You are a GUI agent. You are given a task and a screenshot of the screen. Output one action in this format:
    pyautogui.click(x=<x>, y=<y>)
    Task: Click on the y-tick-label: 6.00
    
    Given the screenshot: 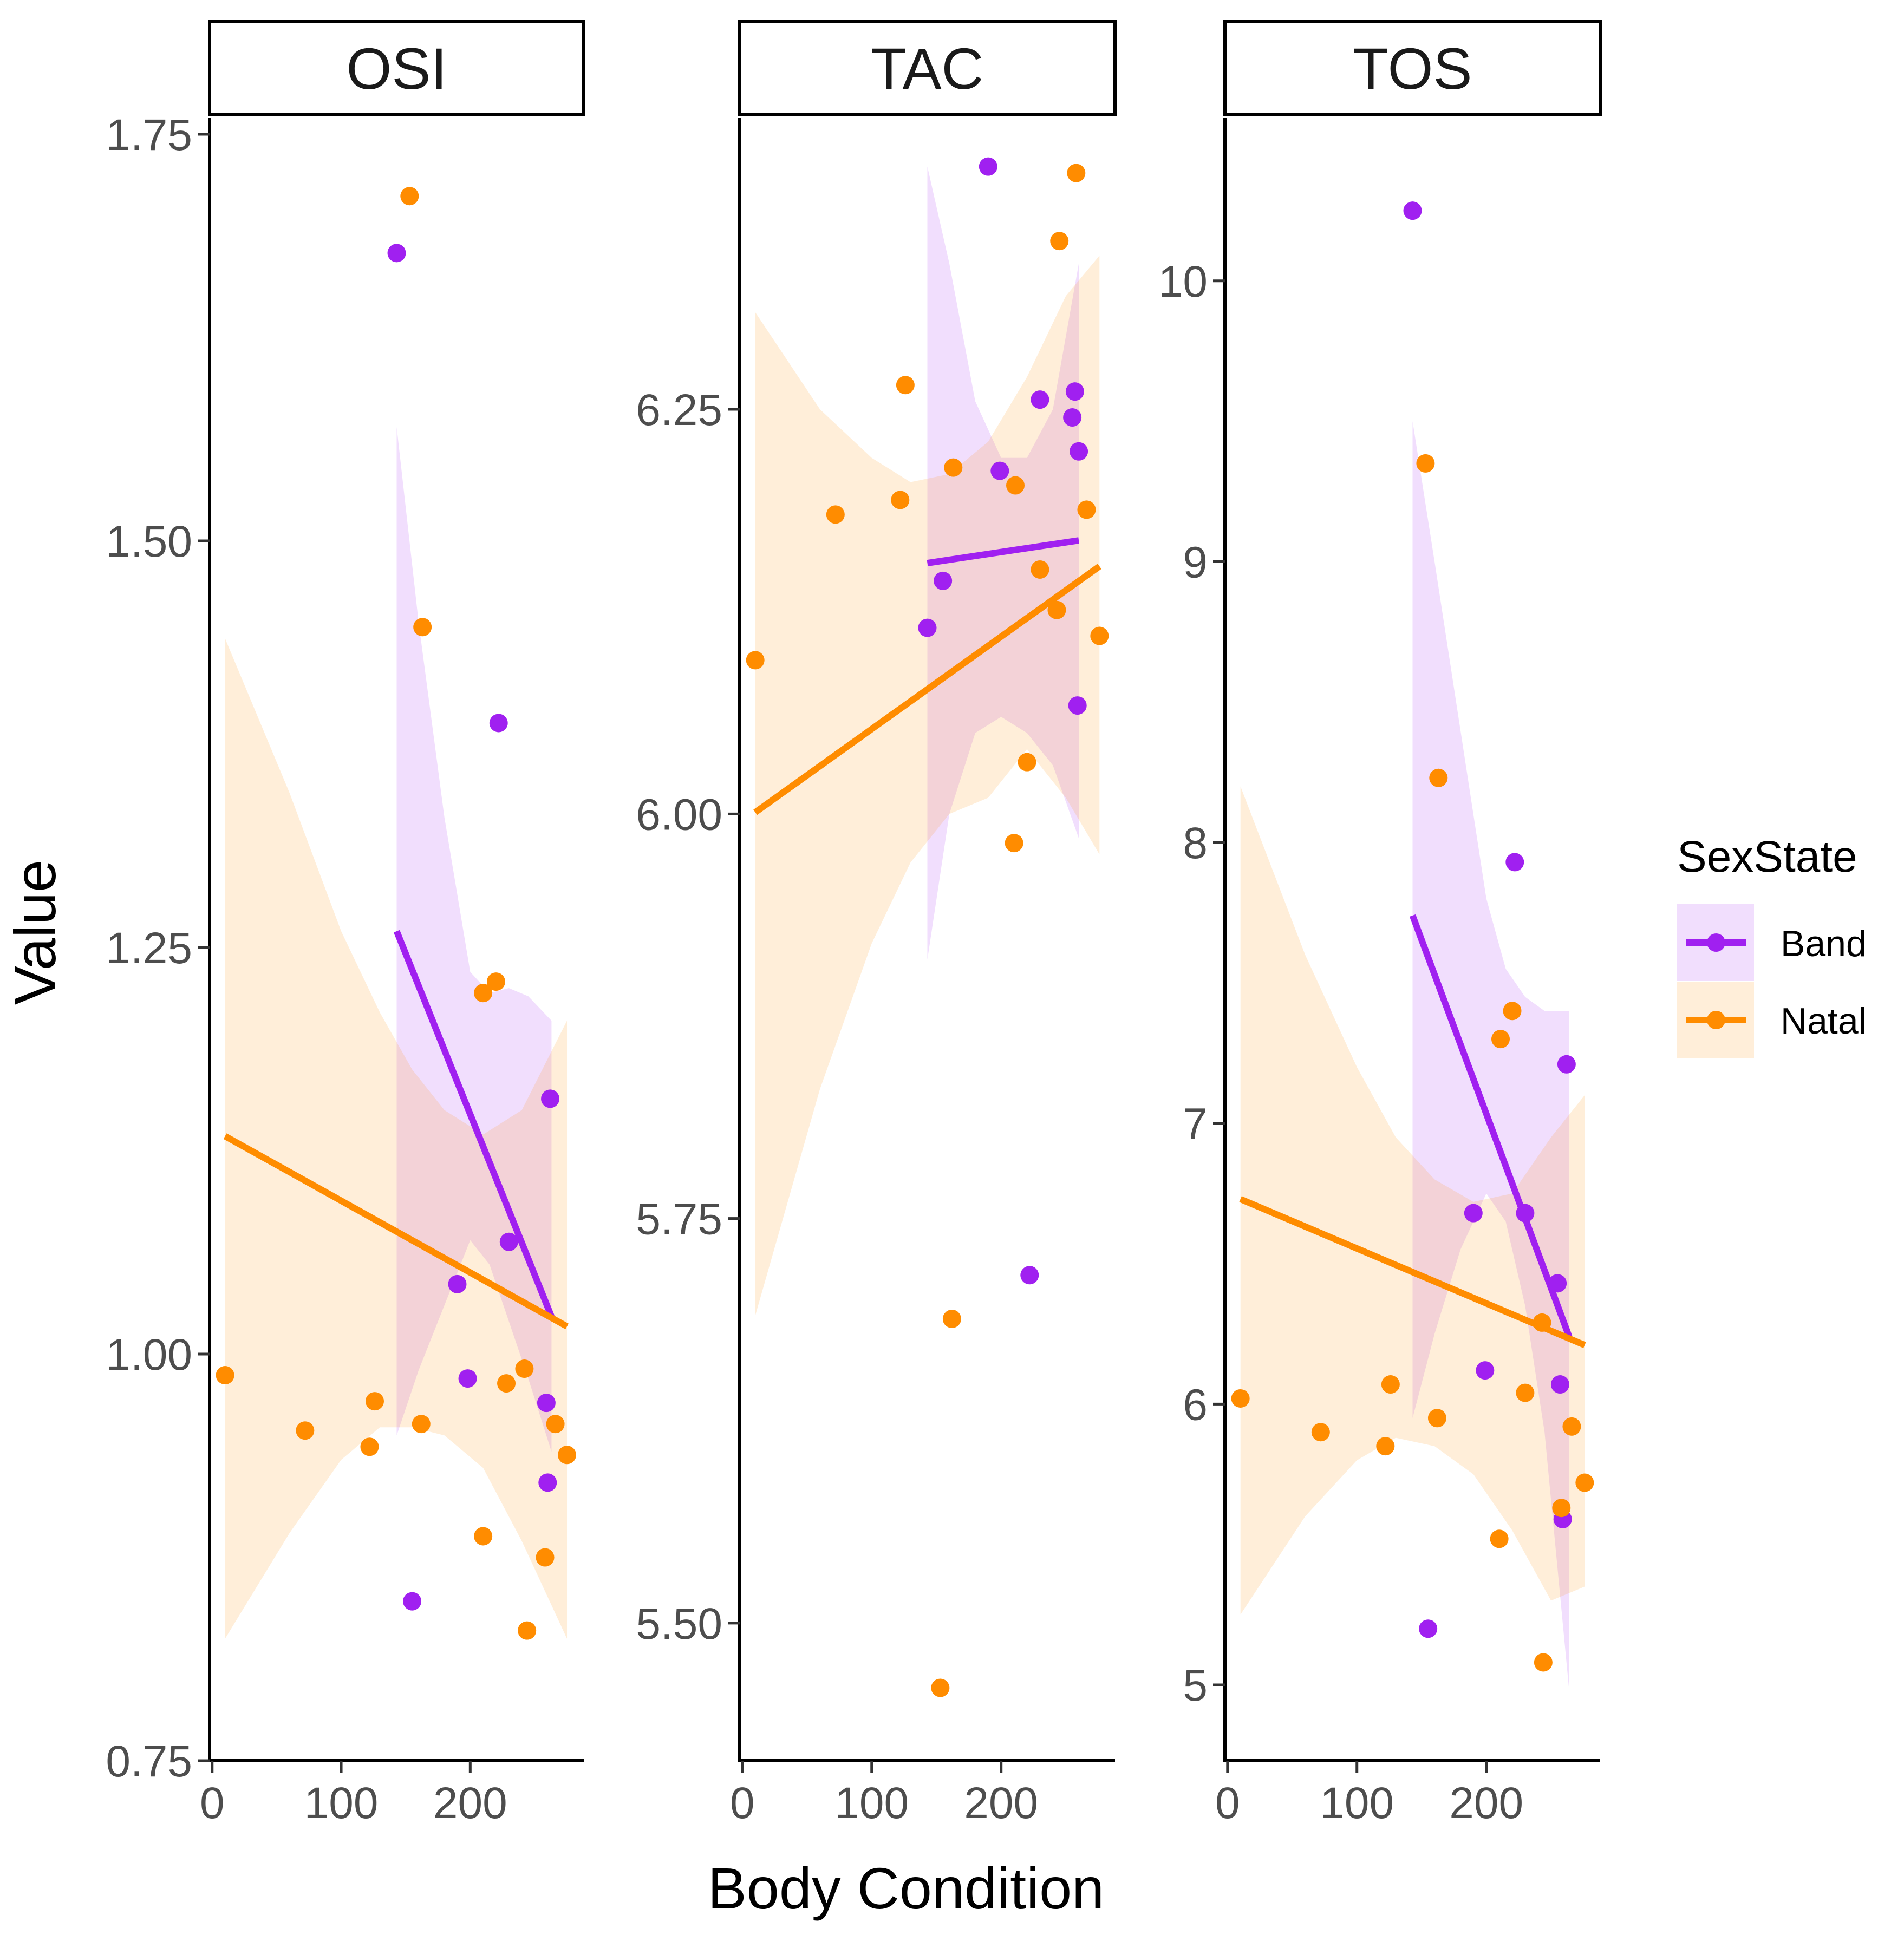 What is the action you would take?
    pyautogui.click(x=679, y=814)
    